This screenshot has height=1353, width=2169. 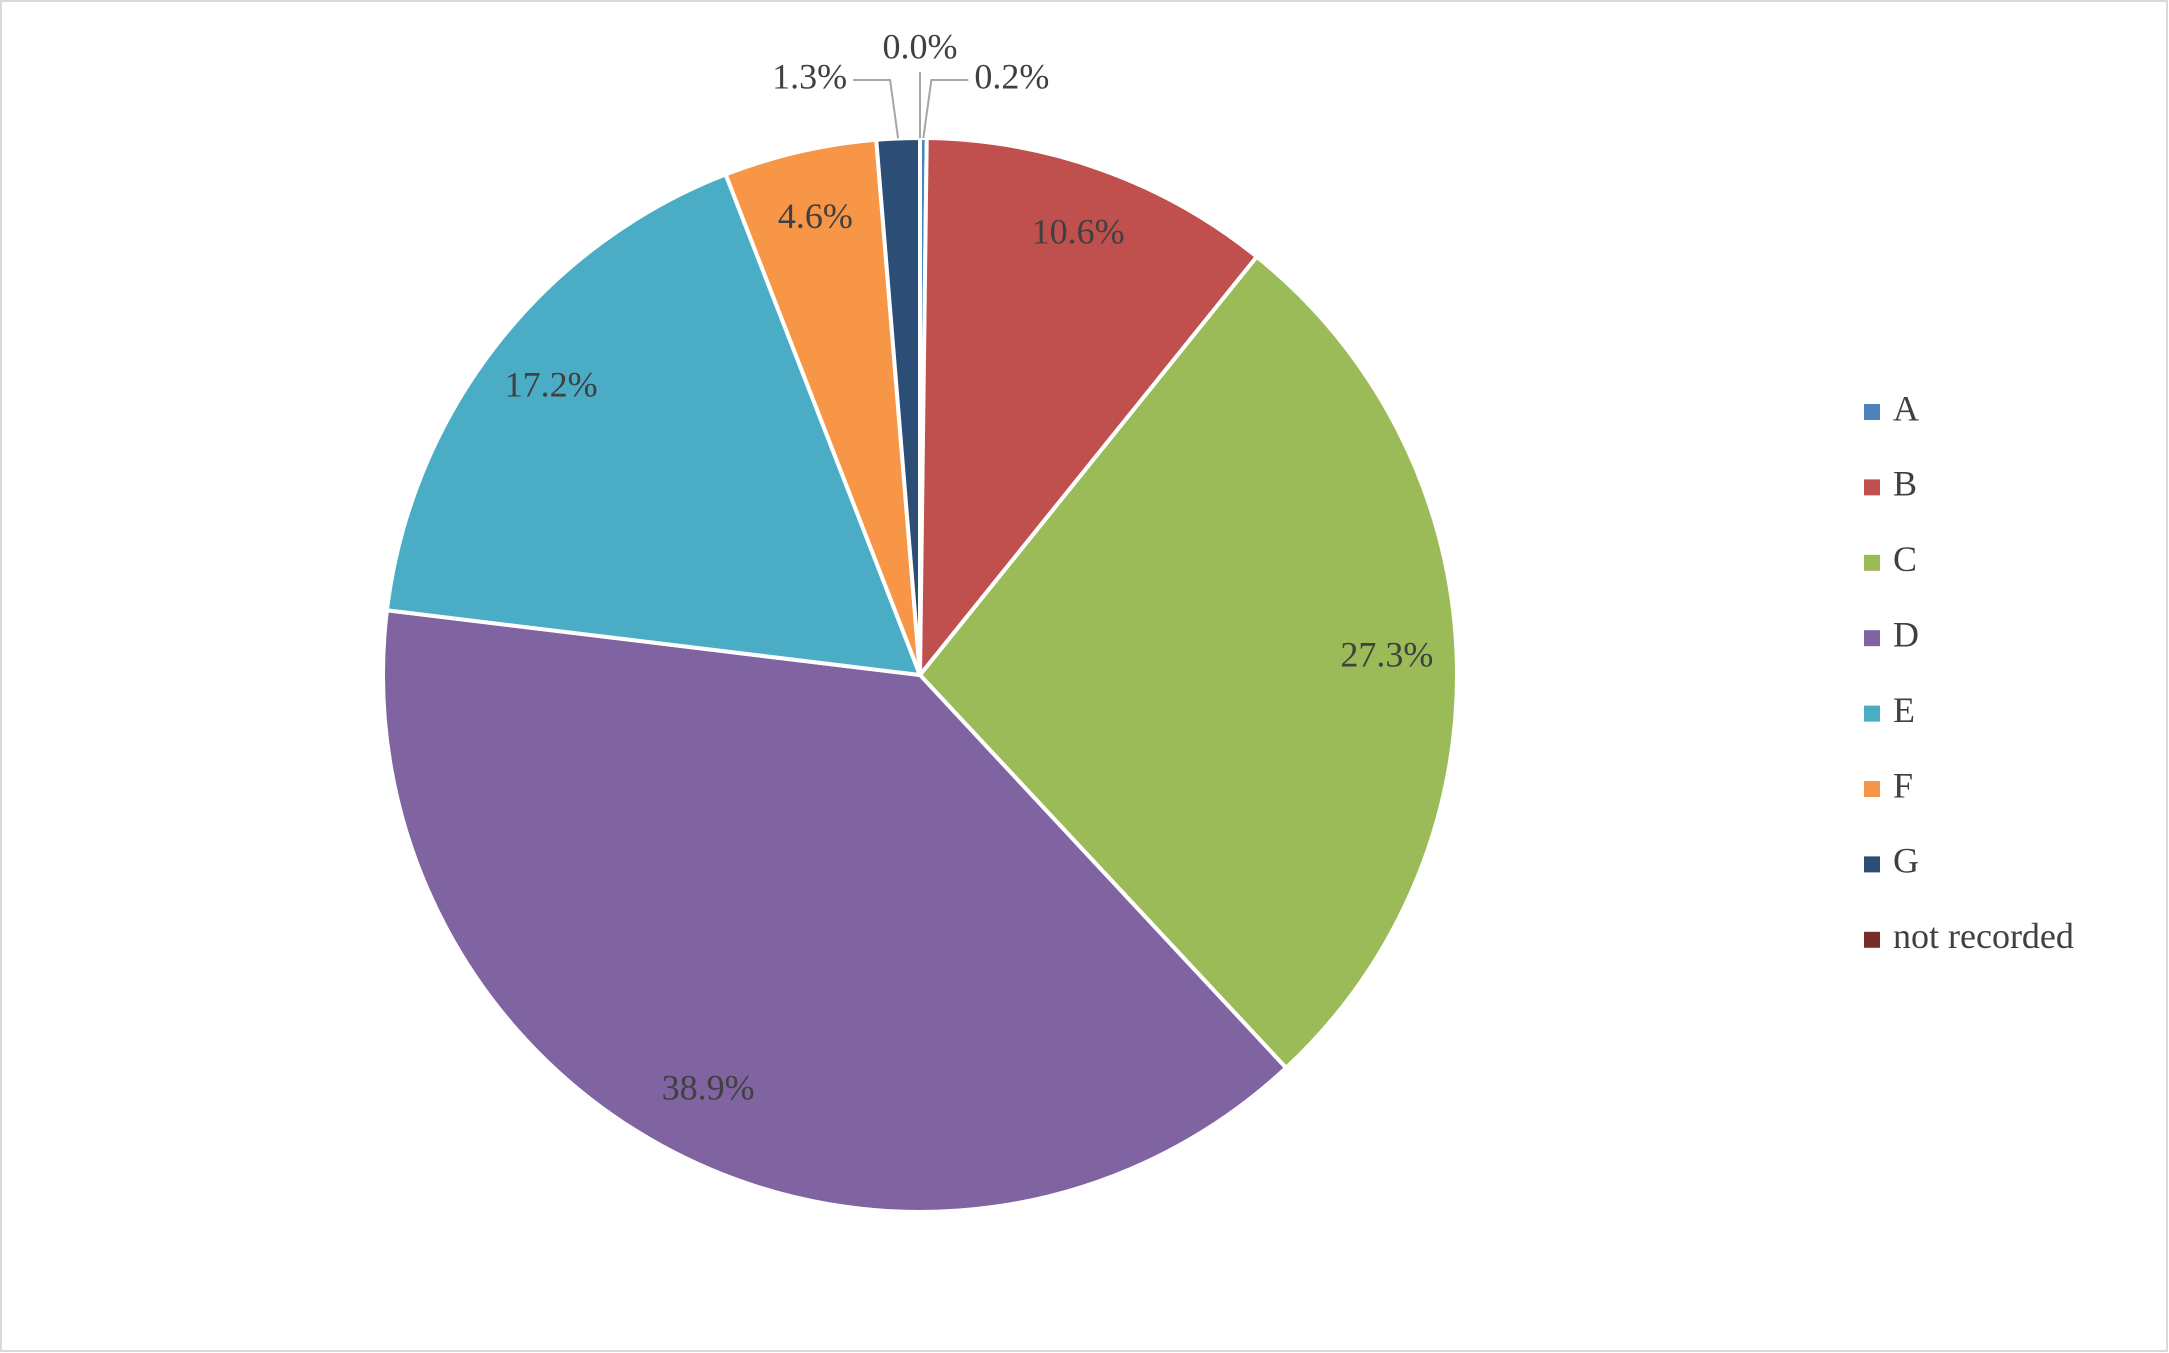 I want to click on data-label: 4.6%, so click(x=815, y=216).